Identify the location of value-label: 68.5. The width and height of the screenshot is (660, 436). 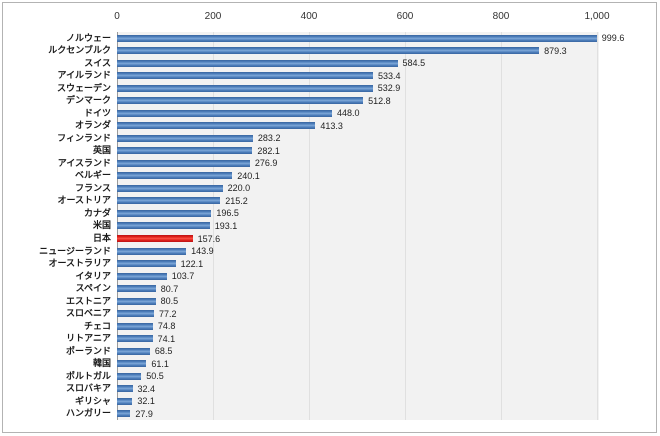
(163, 351).